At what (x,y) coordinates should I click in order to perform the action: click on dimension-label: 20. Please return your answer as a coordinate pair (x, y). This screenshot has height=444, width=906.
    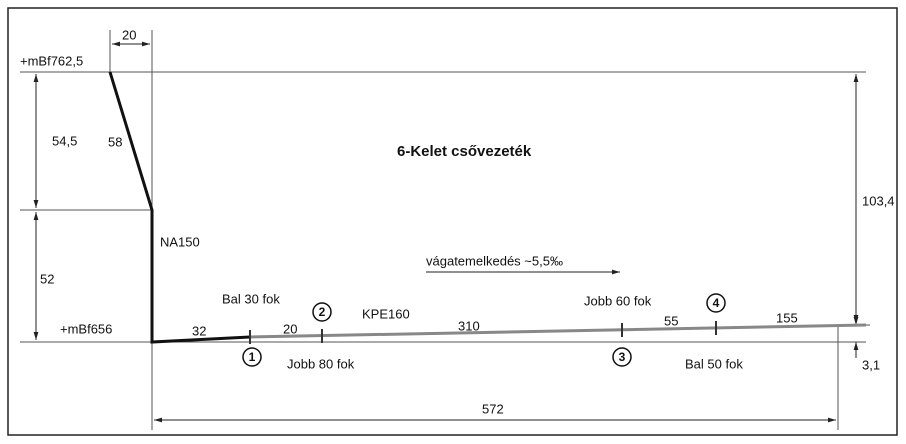
    Looking at the image, I should click on (129, 34).